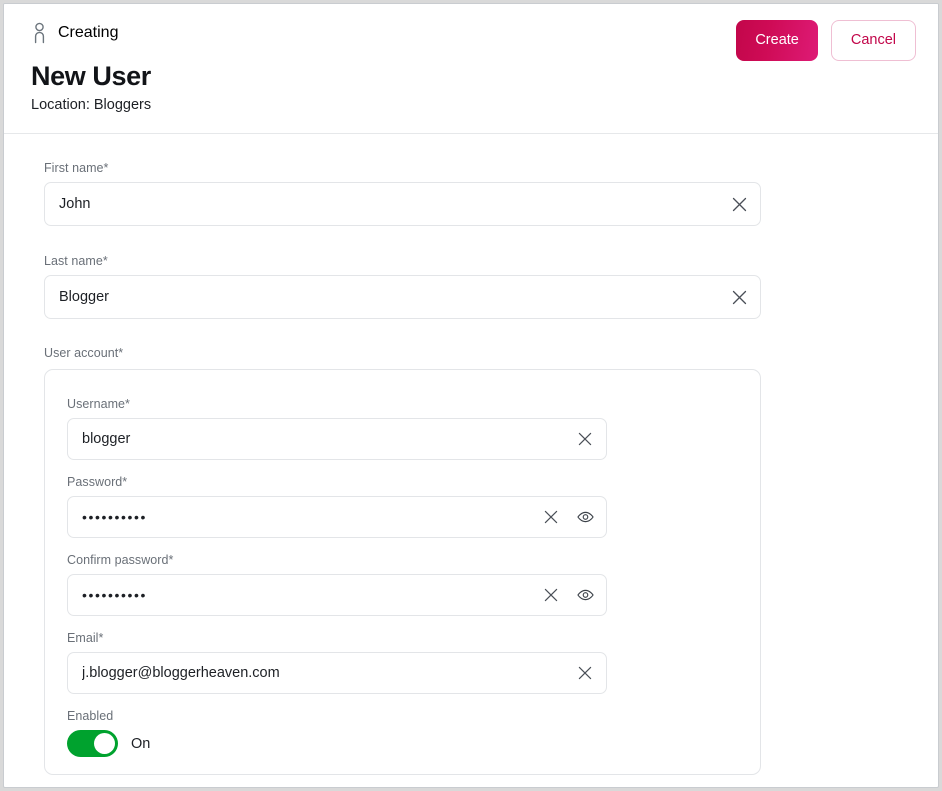  What do you see at coordinates (337, 595) in the screenshot?
I see `confirm-password-input-wrap: ••••••••••` at bounding box center [337, 595].